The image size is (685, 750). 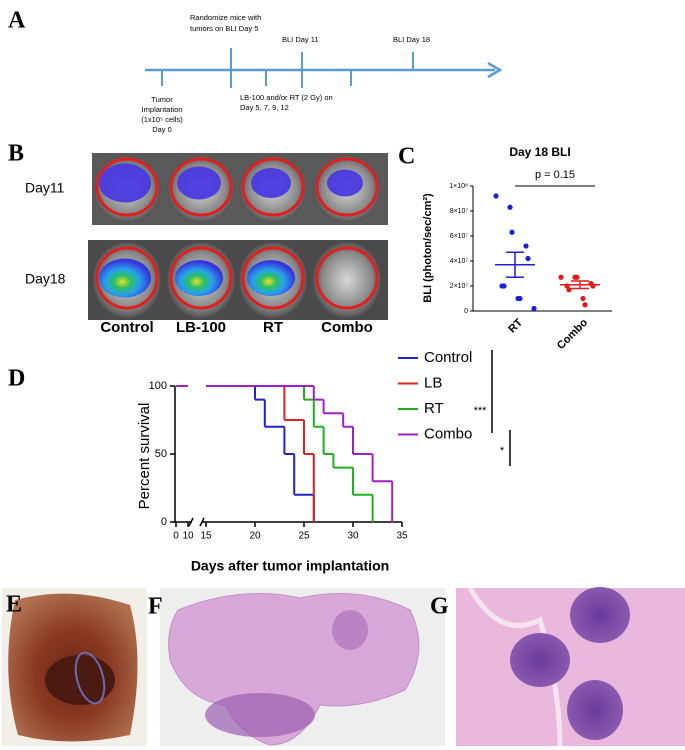 I want to click on column-label: RT, so click(x=273, y=327).